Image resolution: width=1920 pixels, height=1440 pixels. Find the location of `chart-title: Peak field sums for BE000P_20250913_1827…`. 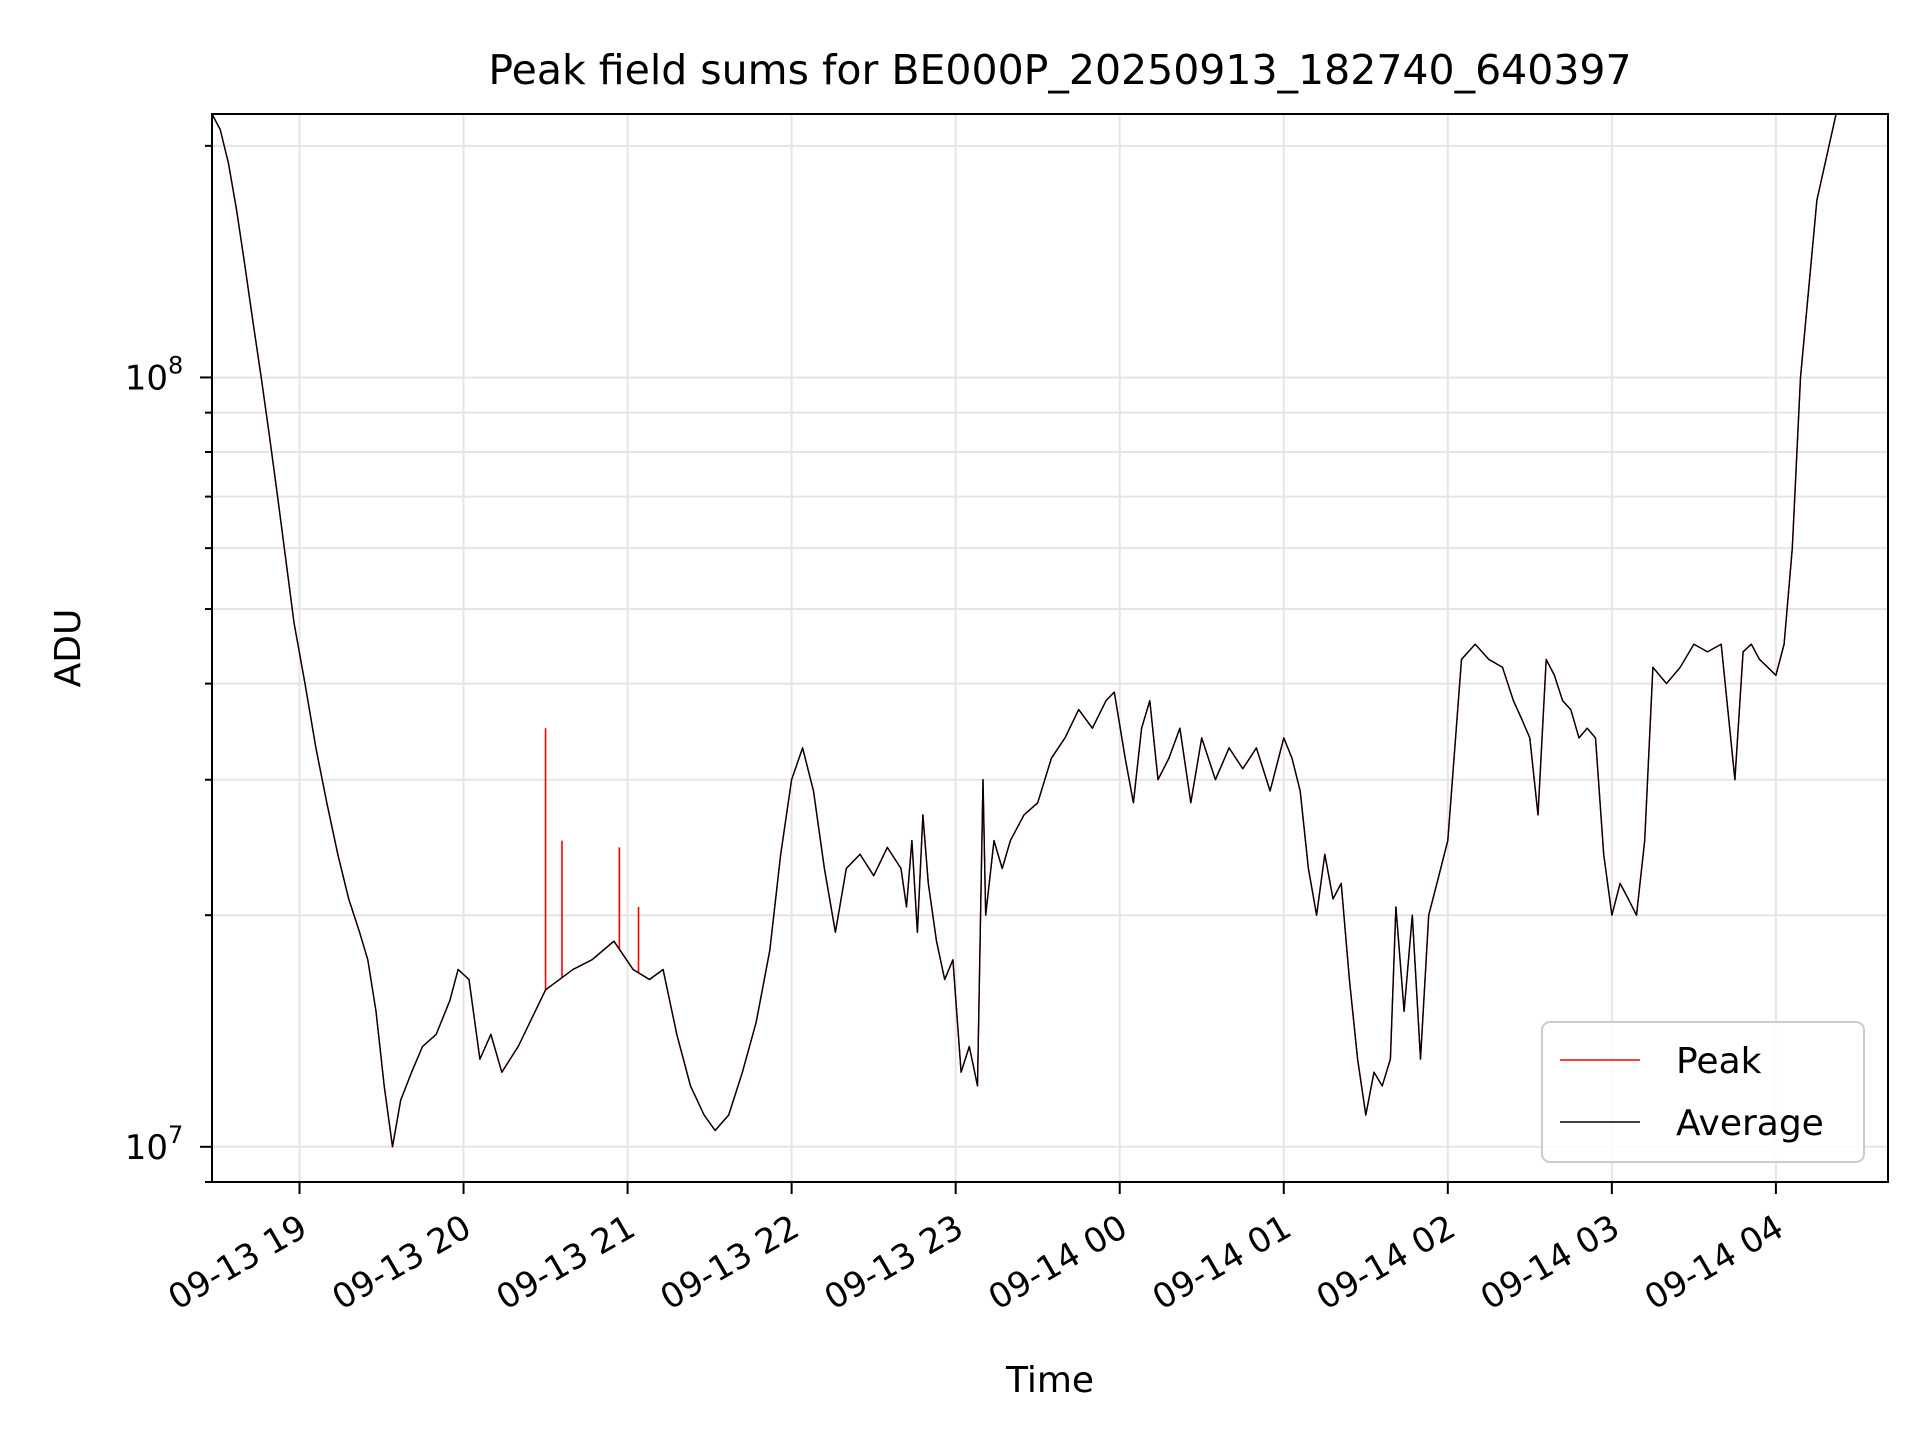

chart-title: Peak field sums for BE000P_20250913_1827… is located at coordinates (1059, 70).